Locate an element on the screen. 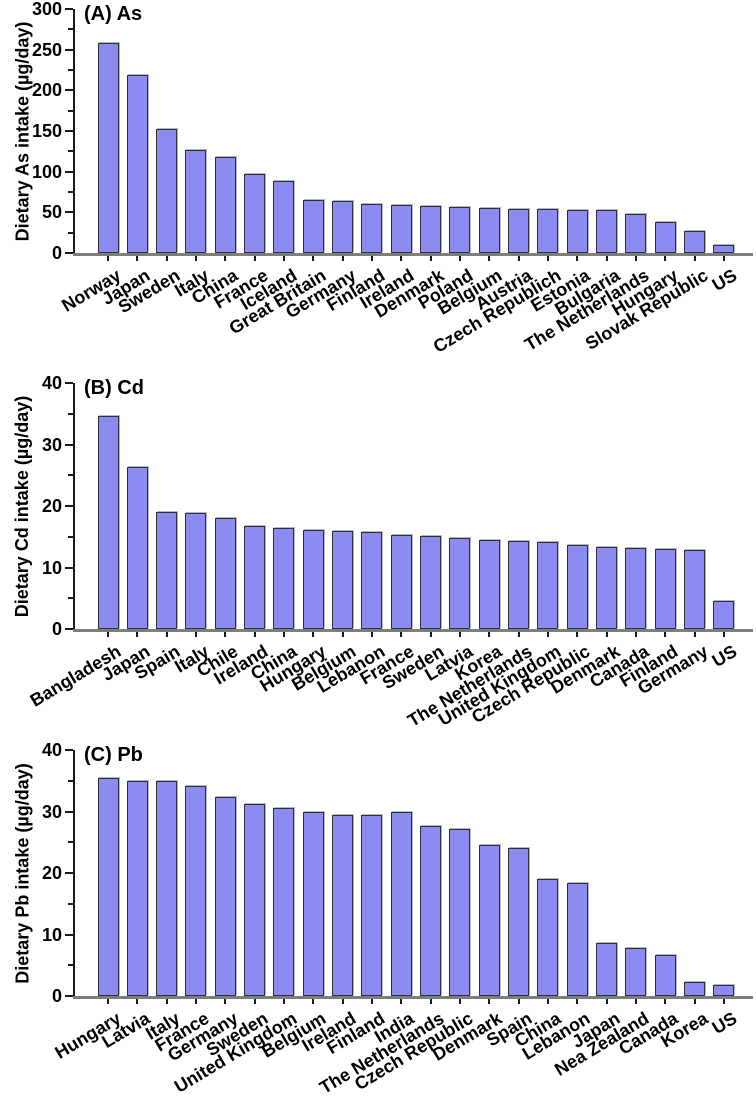  y-axis-line is located at coordinates (74, 874).